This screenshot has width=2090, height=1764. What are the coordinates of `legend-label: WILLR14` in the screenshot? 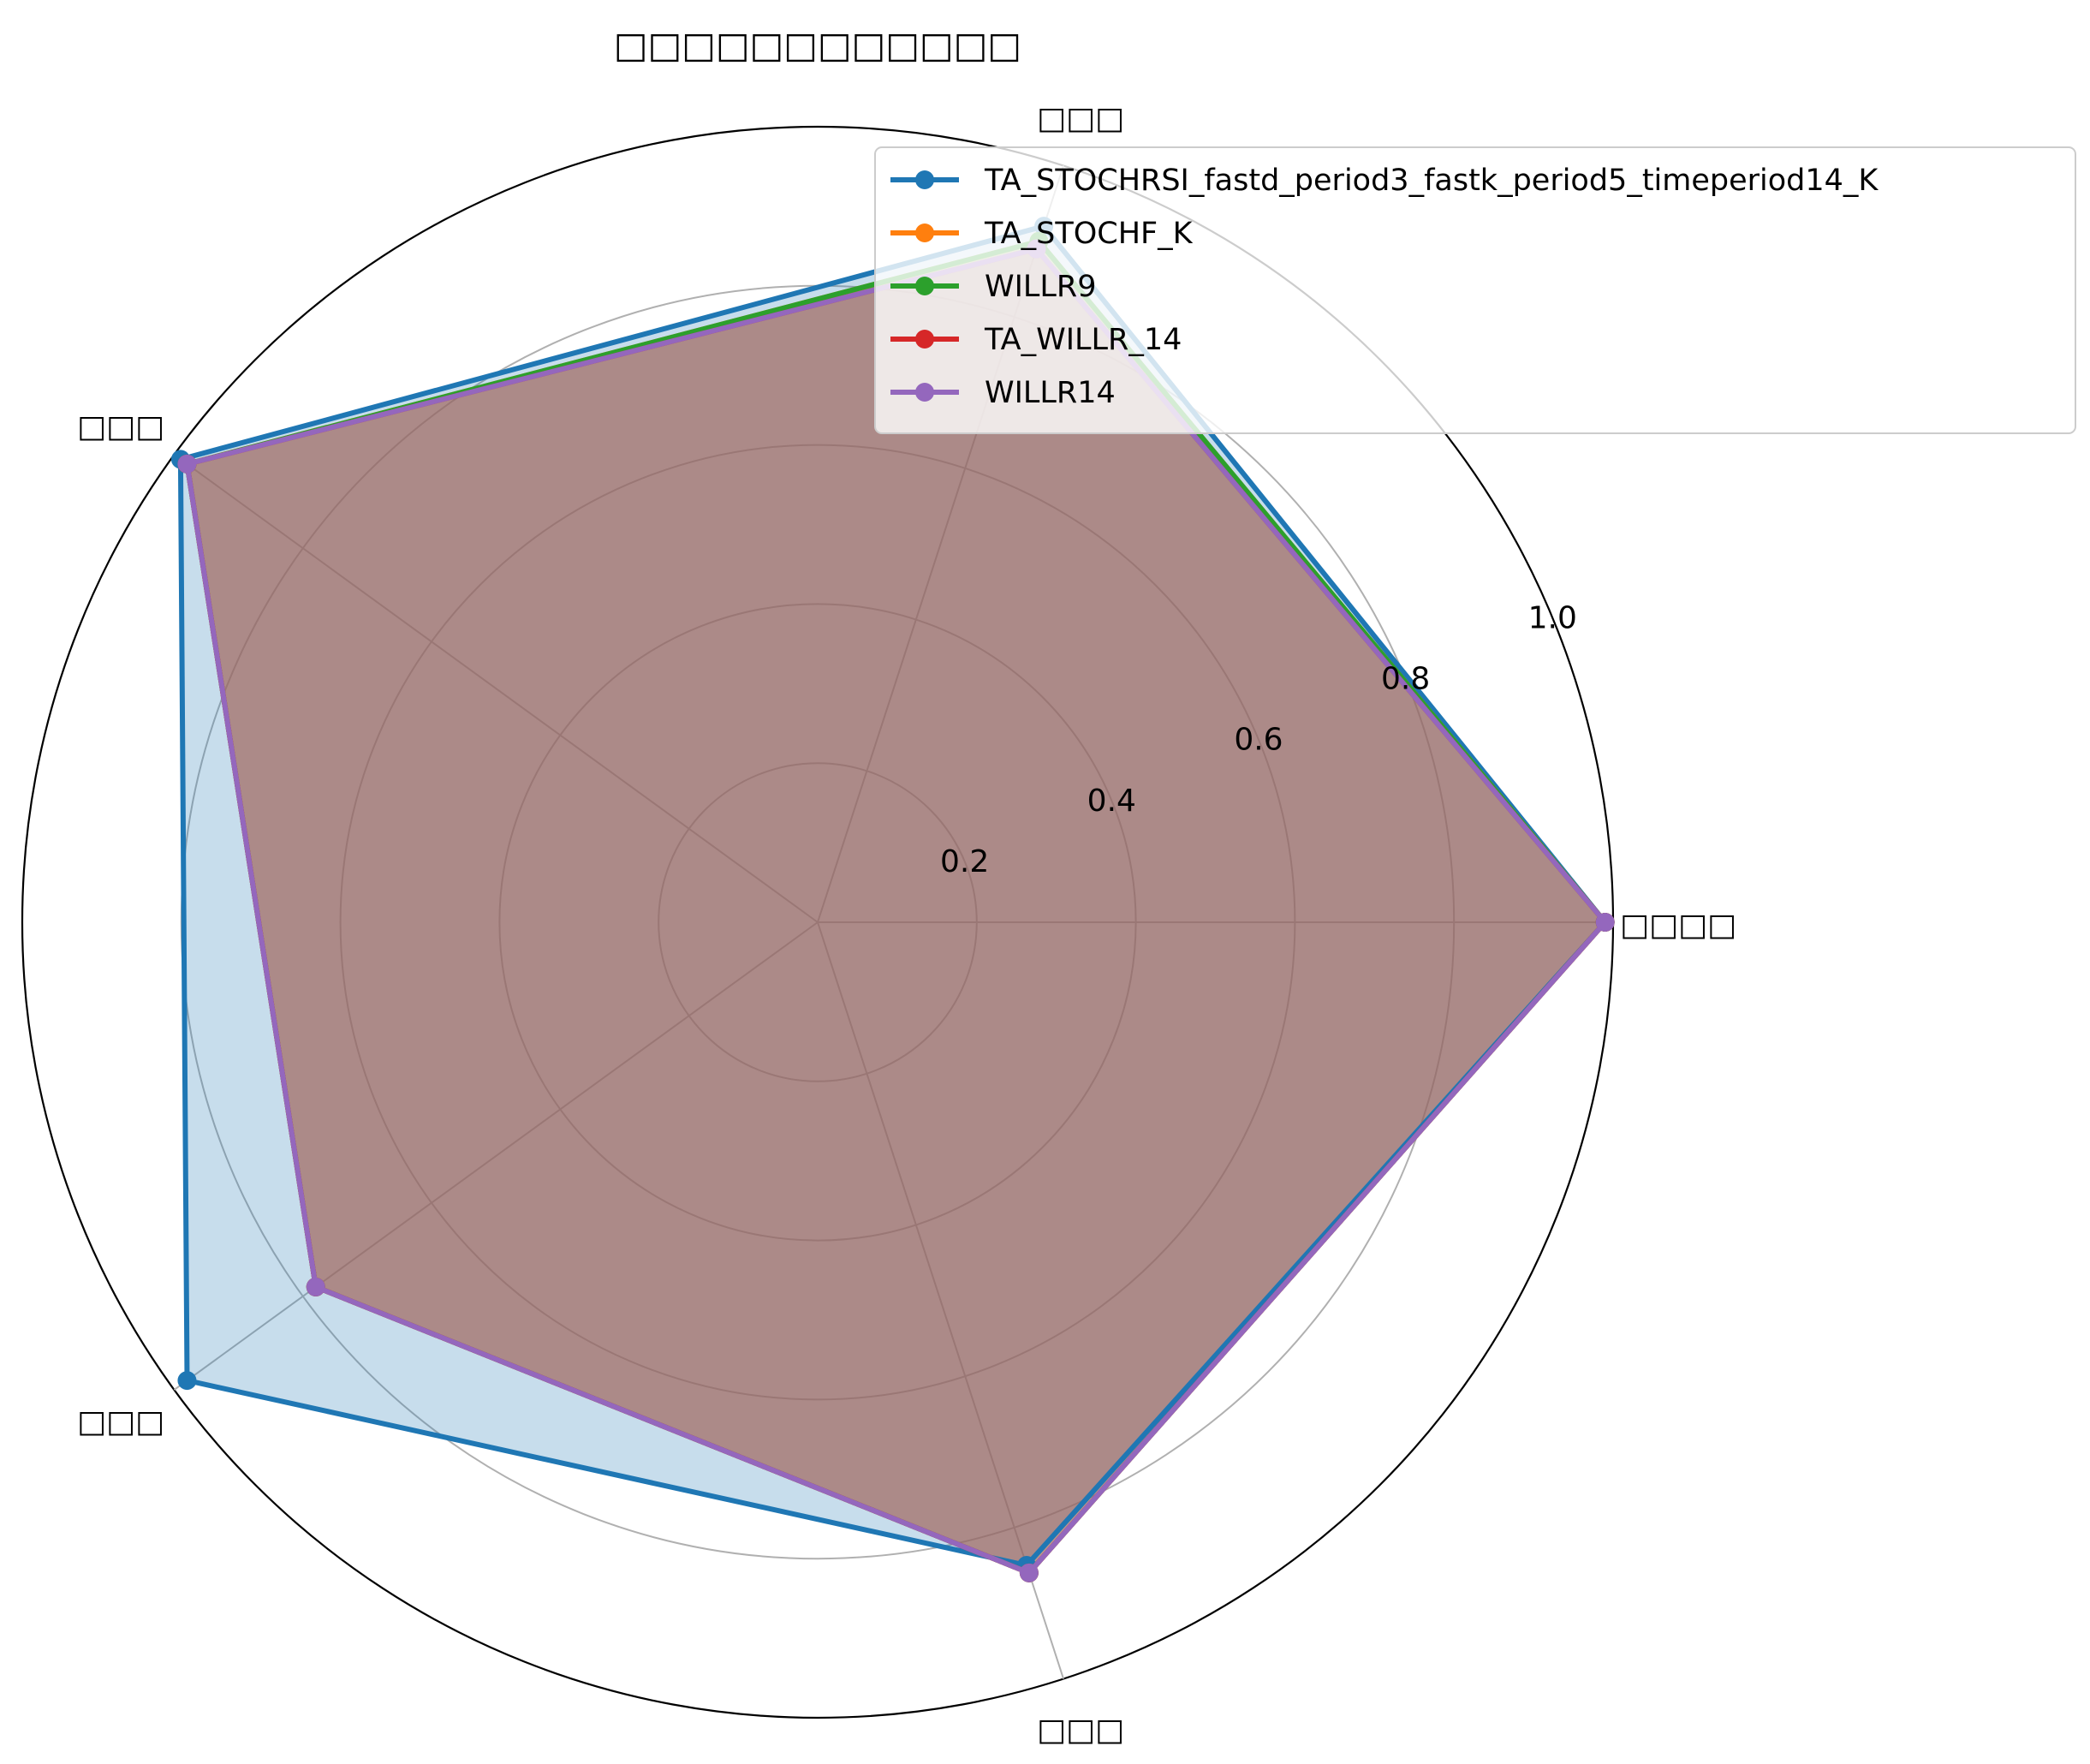 It's located at (1050, 393).